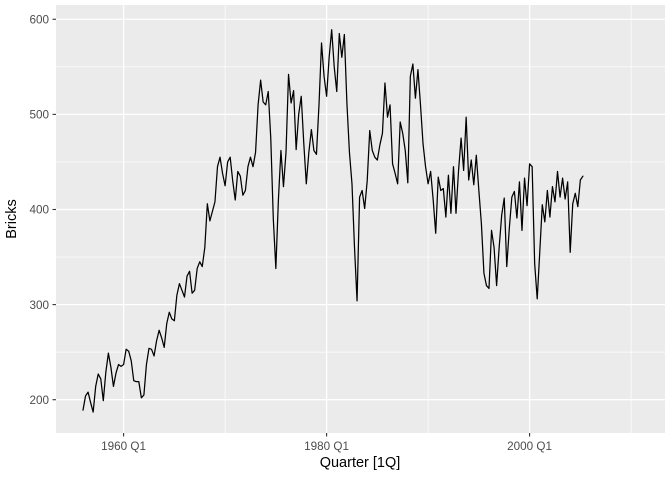  What do you see at coordinates (39, 19) in the screenshot?
I see `y-tick-label: 600` at bounding box center [39, 19].